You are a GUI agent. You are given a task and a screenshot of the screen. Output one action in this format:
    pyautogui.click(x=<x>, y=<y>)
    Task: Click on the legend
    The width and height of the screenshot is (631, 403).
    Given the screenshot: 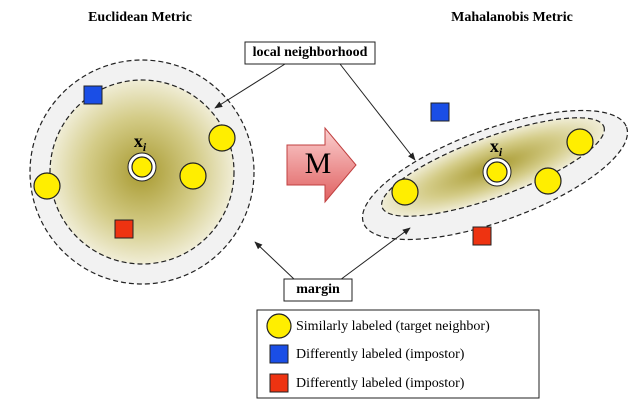 What is the action you would take?
    pyautogui.click(x=398, y=354)
    